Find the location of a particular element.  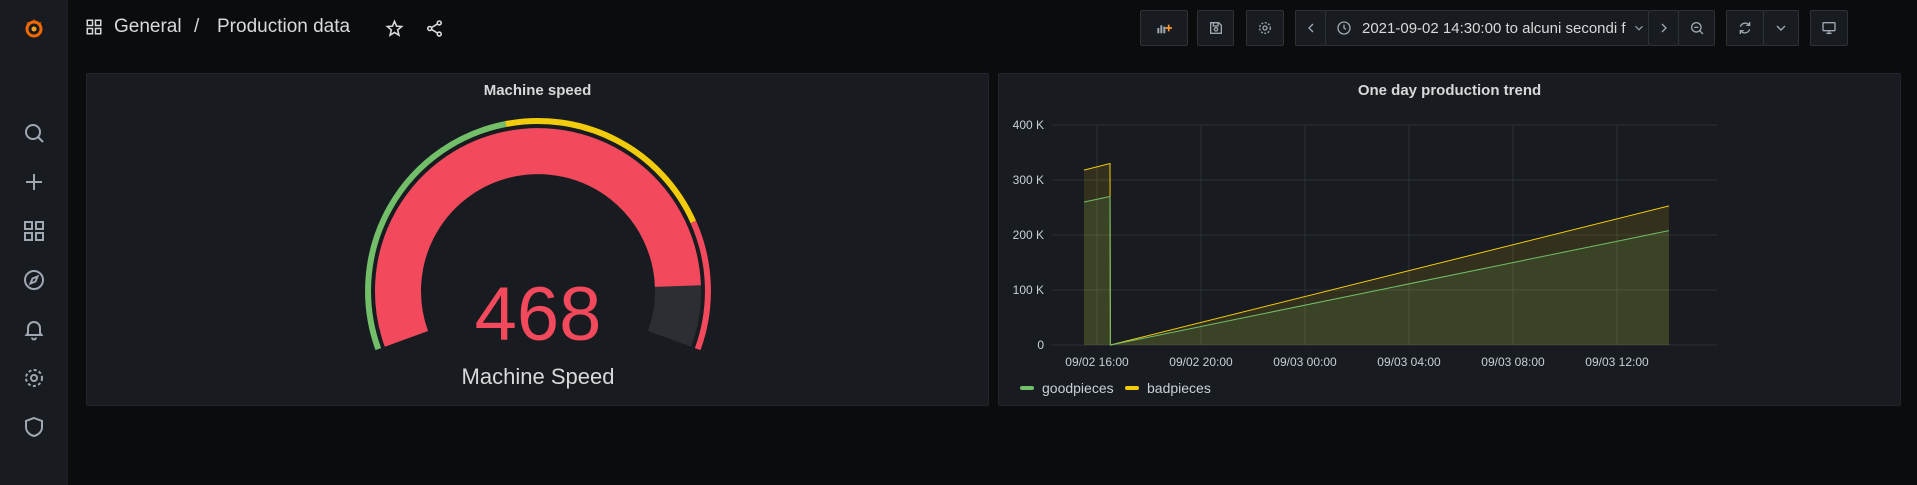

time-range-picker: 2021-09-02 14:30:00 to alcuni secondi fa is located at coordinates (1487, 28).